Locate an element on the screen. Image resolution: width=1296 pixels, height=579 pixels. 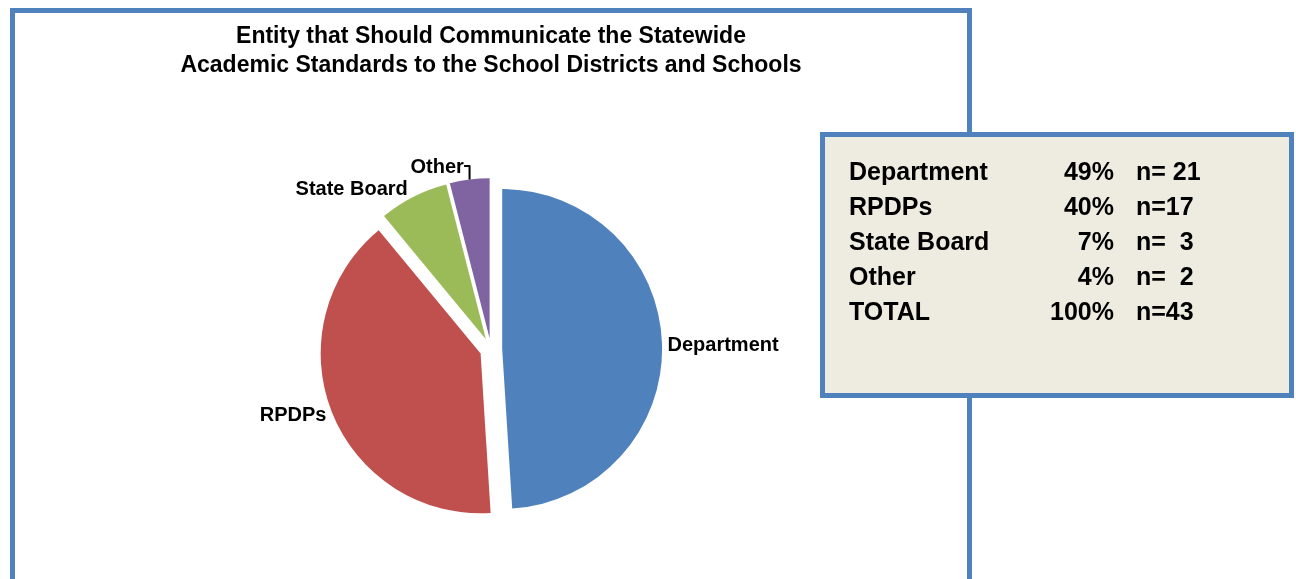
text: 40% is located at coordinates (1088, 206).